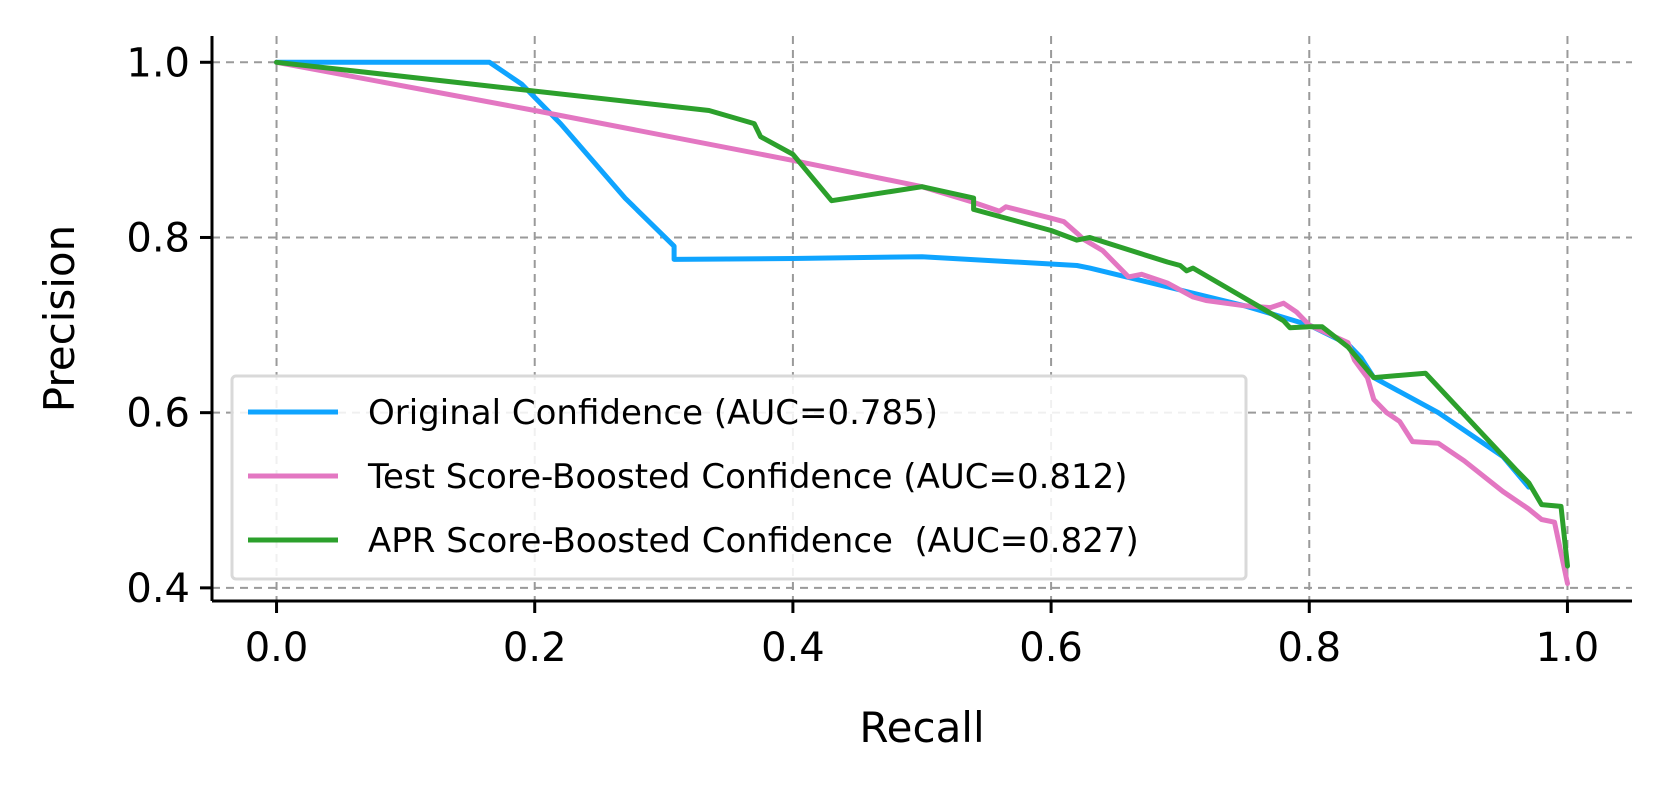 Image resolution: width=1660 pixels, height=787 pixels. I want to click on y-tick-label: 0.6, so click(158, 414).